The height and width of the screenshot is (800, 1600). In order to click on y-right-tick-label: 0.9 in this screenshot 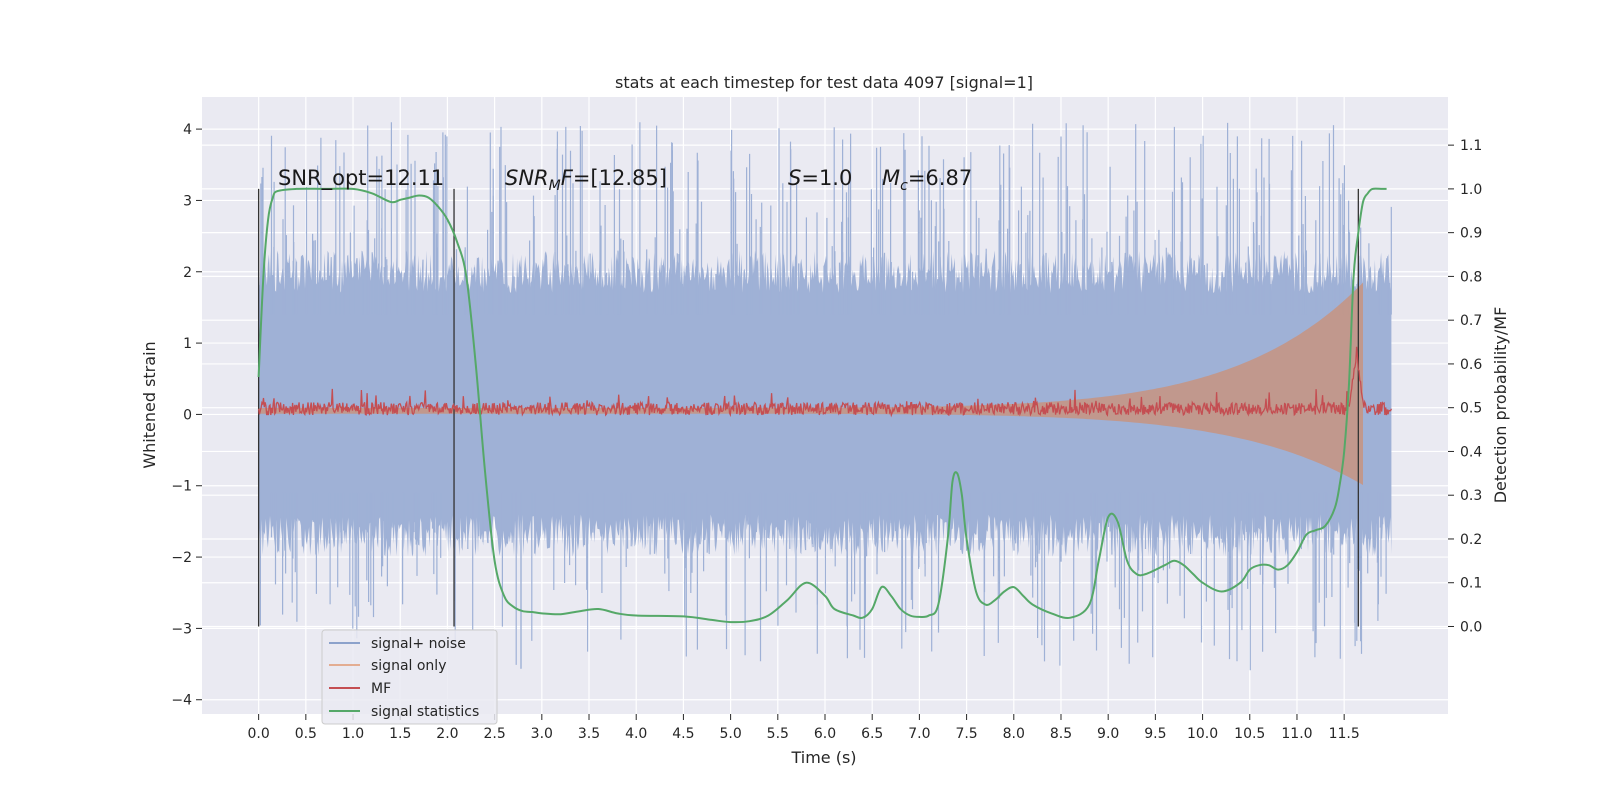, I will do `click(1471, 234)`.